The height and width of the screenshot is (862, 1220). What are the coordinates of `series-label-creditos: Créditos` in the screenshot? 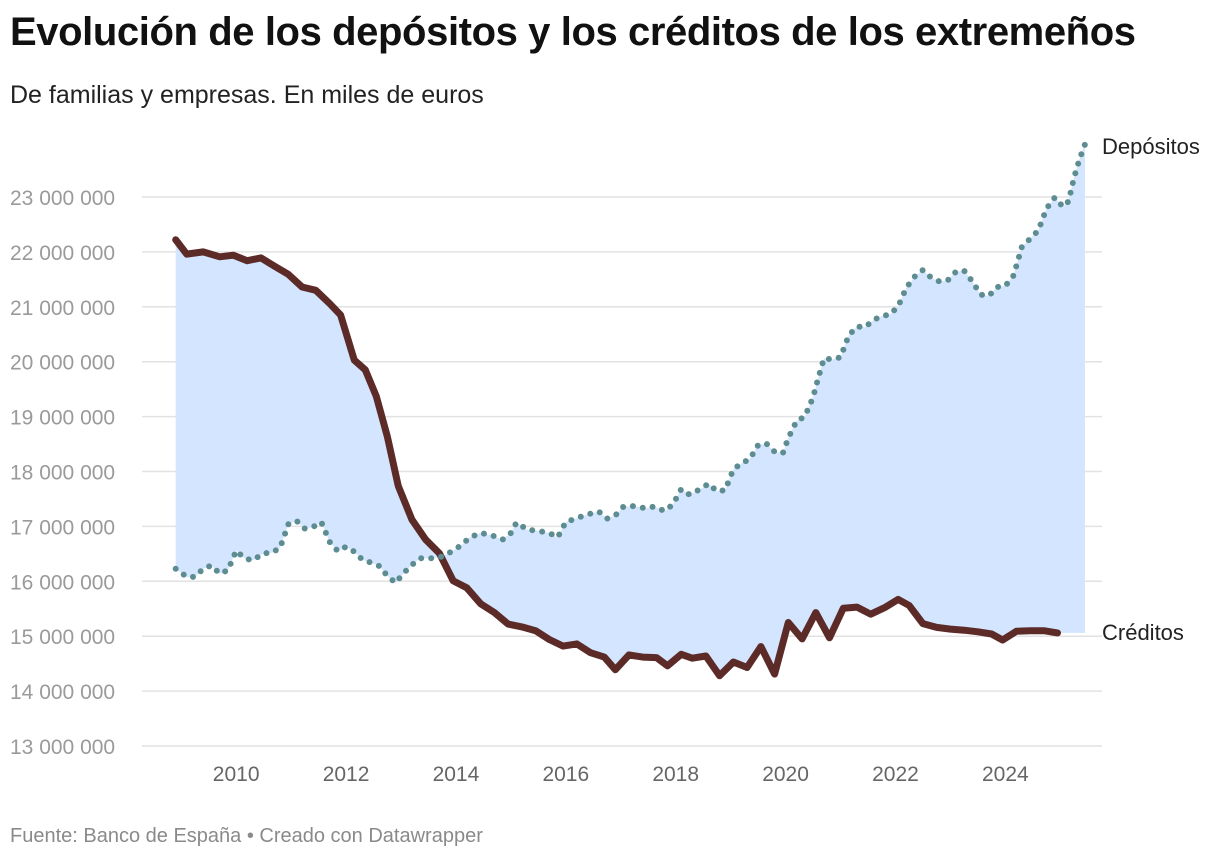 It's located at (1143, 632).